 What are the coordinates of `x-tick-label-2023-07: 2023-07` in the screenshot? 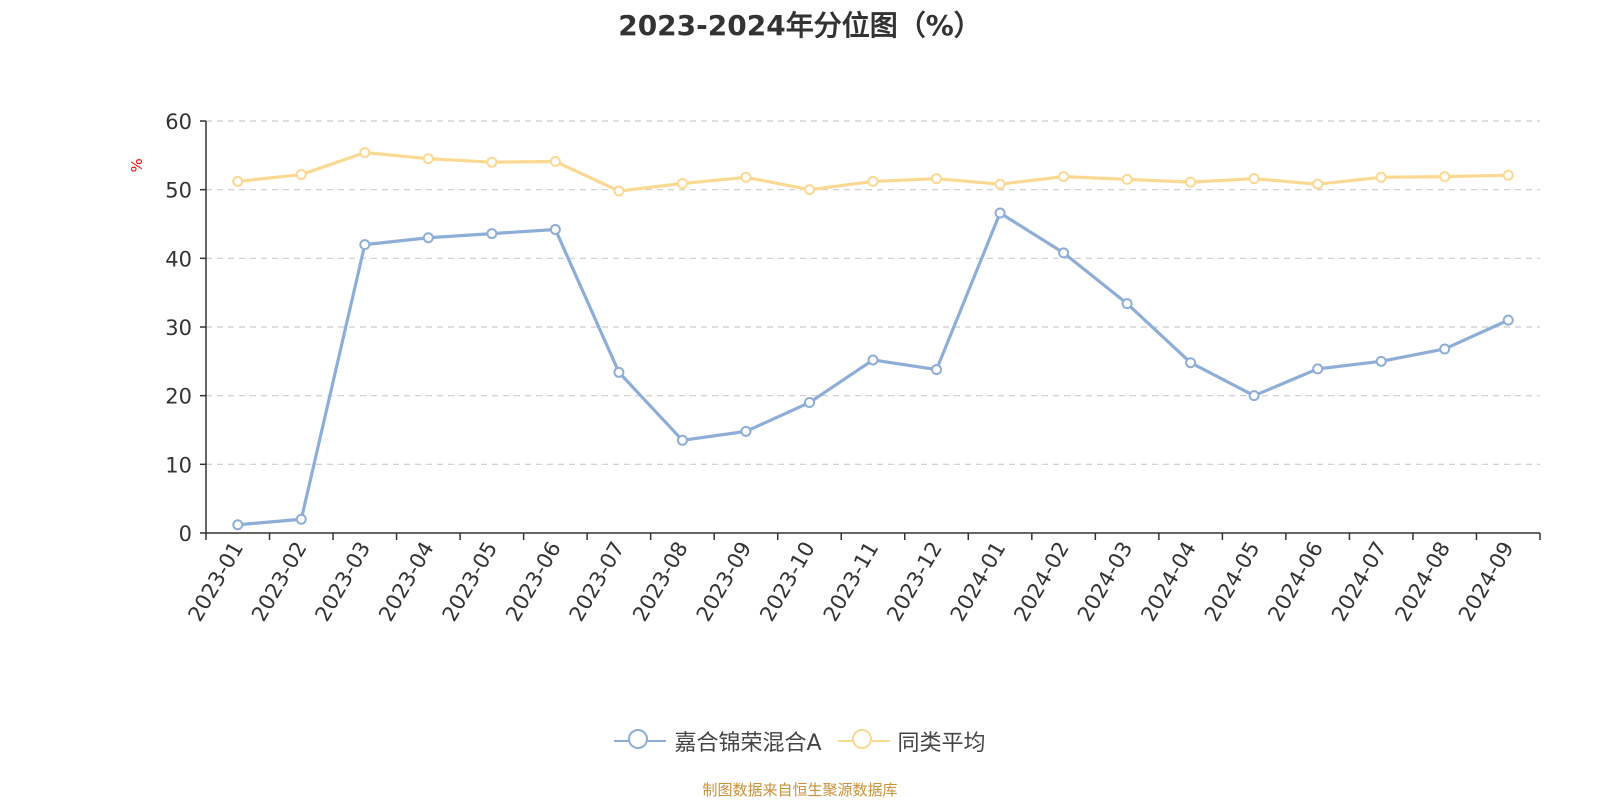 It's located at (597, 582).